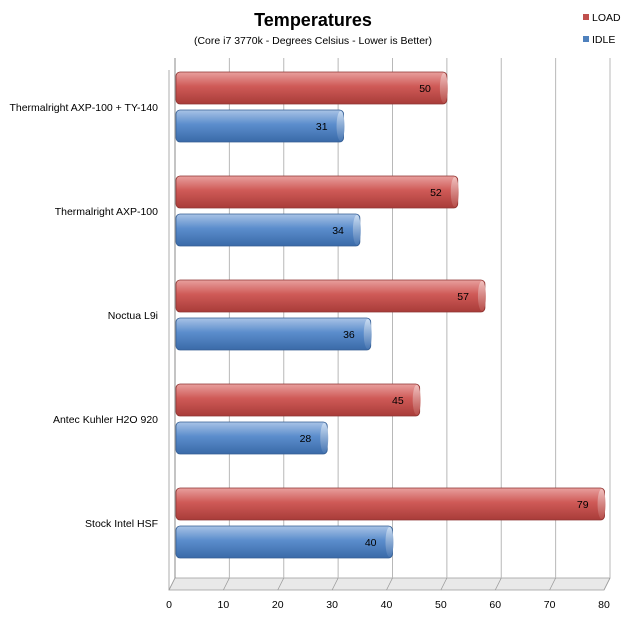 Image resolution: width=631 pixels, height=617 pixels. Describe the element at coordinates (133, 316) in the screenshot. I see `category-label-noctua-l9i: Noctua L9i` at that location.